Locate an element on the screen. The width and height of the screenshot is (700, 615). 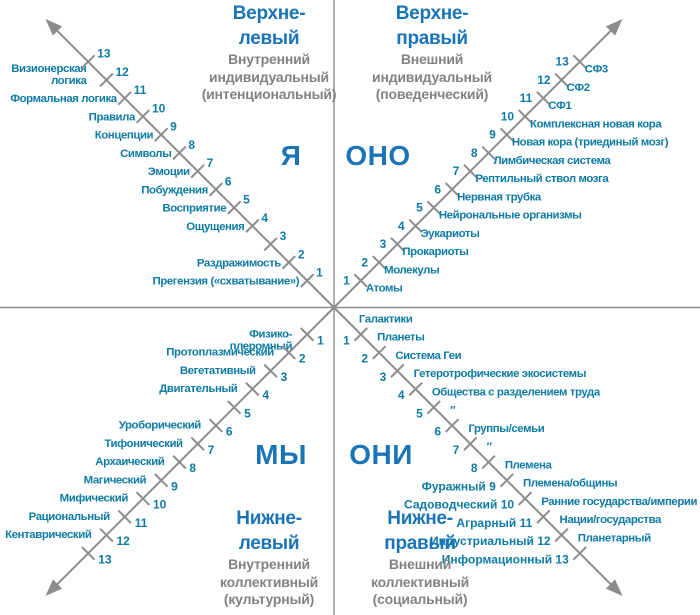
ll-tick-4-label: Двигательный is located at coordinates (198, 389).